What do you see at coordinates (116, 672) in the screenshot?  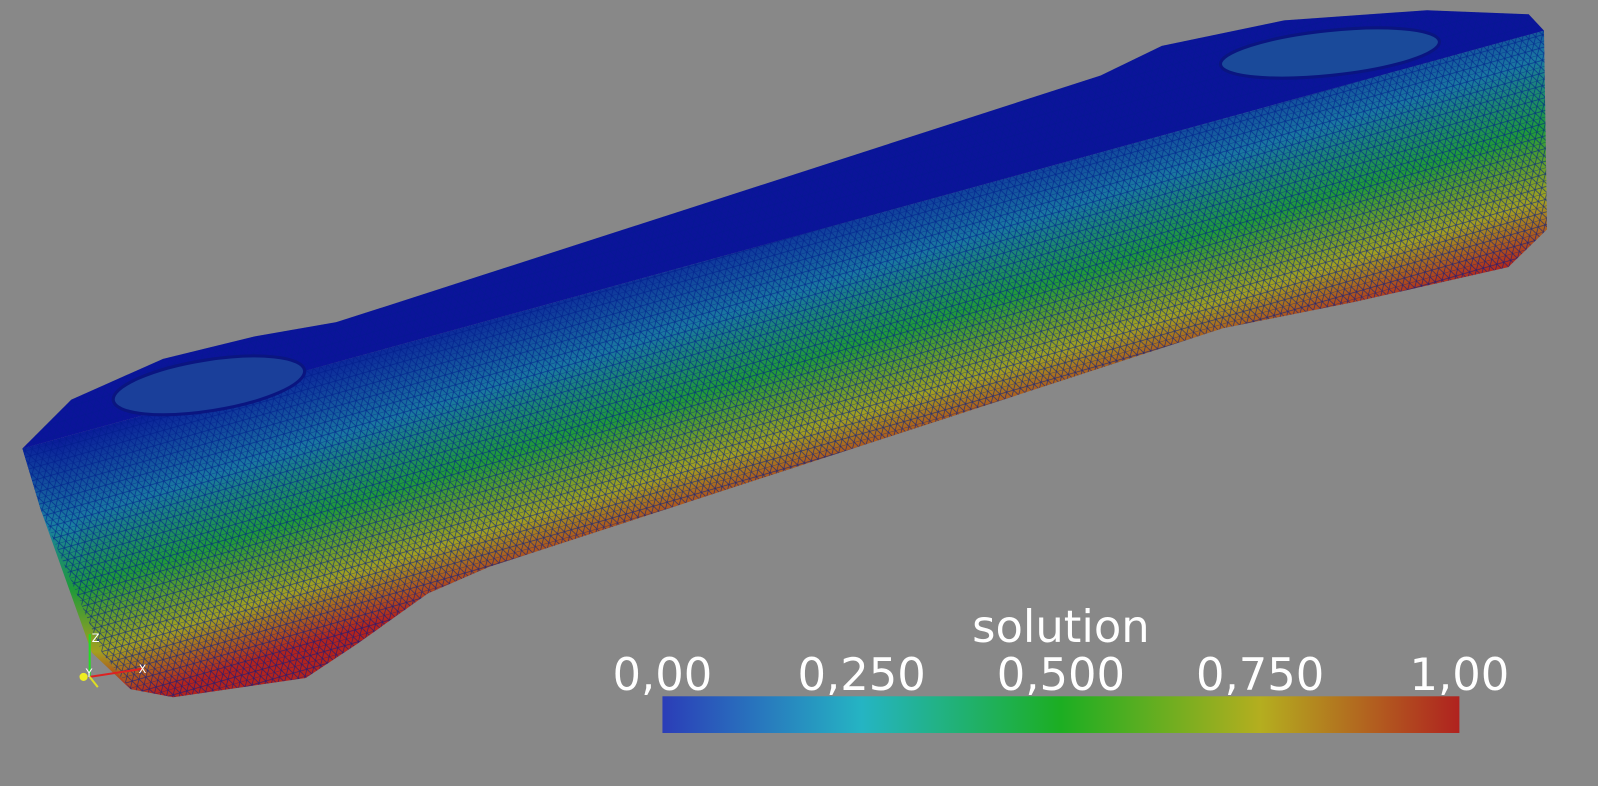 I see `axis-x` at bounding box center [116, 672].